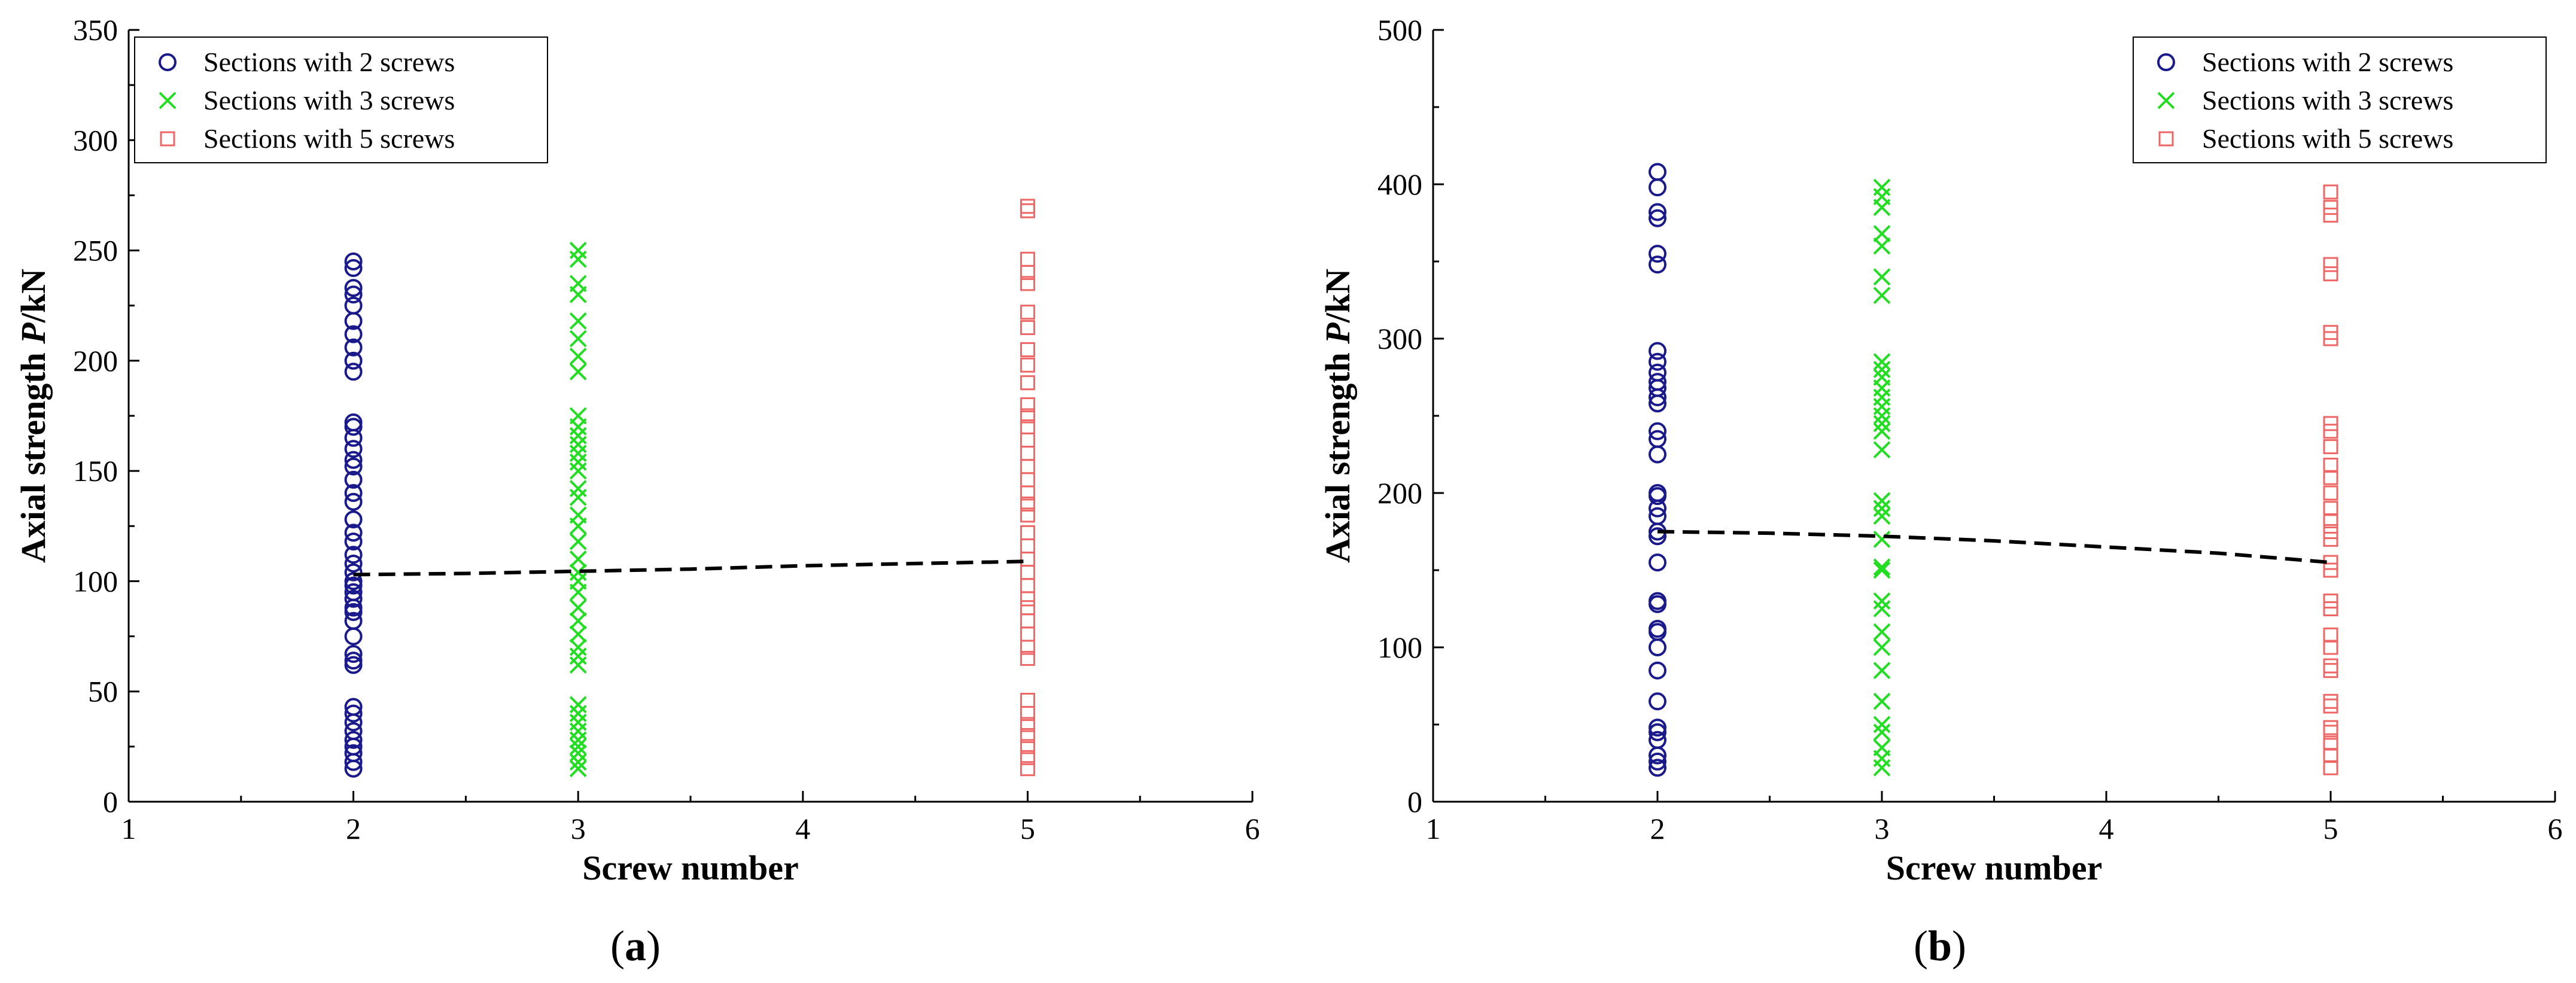 This screenshot has height=983, width=2576. Describe the element at coordinates (95, 361) in the screenshot. I see `y-tick-label: 200` at that location.